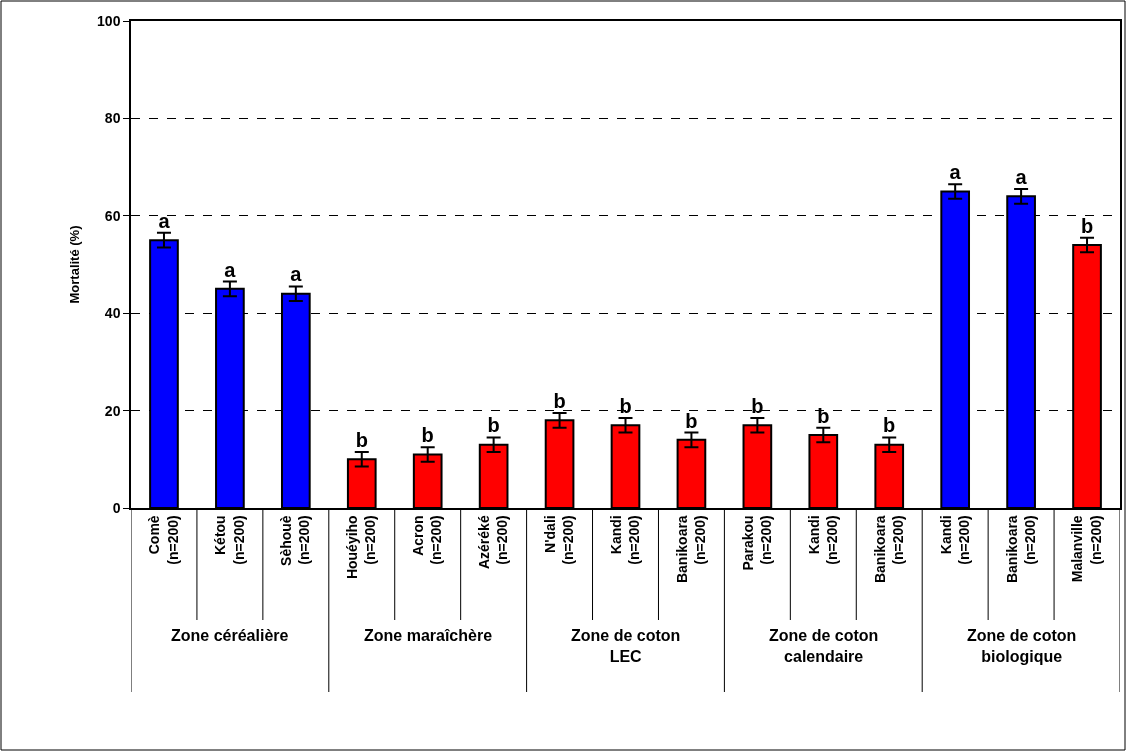 The width and height of the screenshot is (1126, 751). I want to click on y-tick-label: 100, so click(109, 20).